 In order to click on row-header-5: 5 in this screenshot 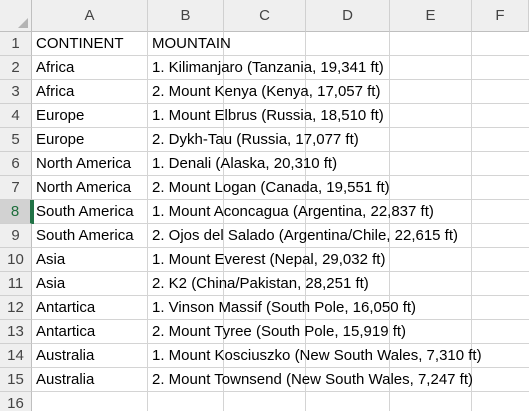, I will do `click(16, 140)`.